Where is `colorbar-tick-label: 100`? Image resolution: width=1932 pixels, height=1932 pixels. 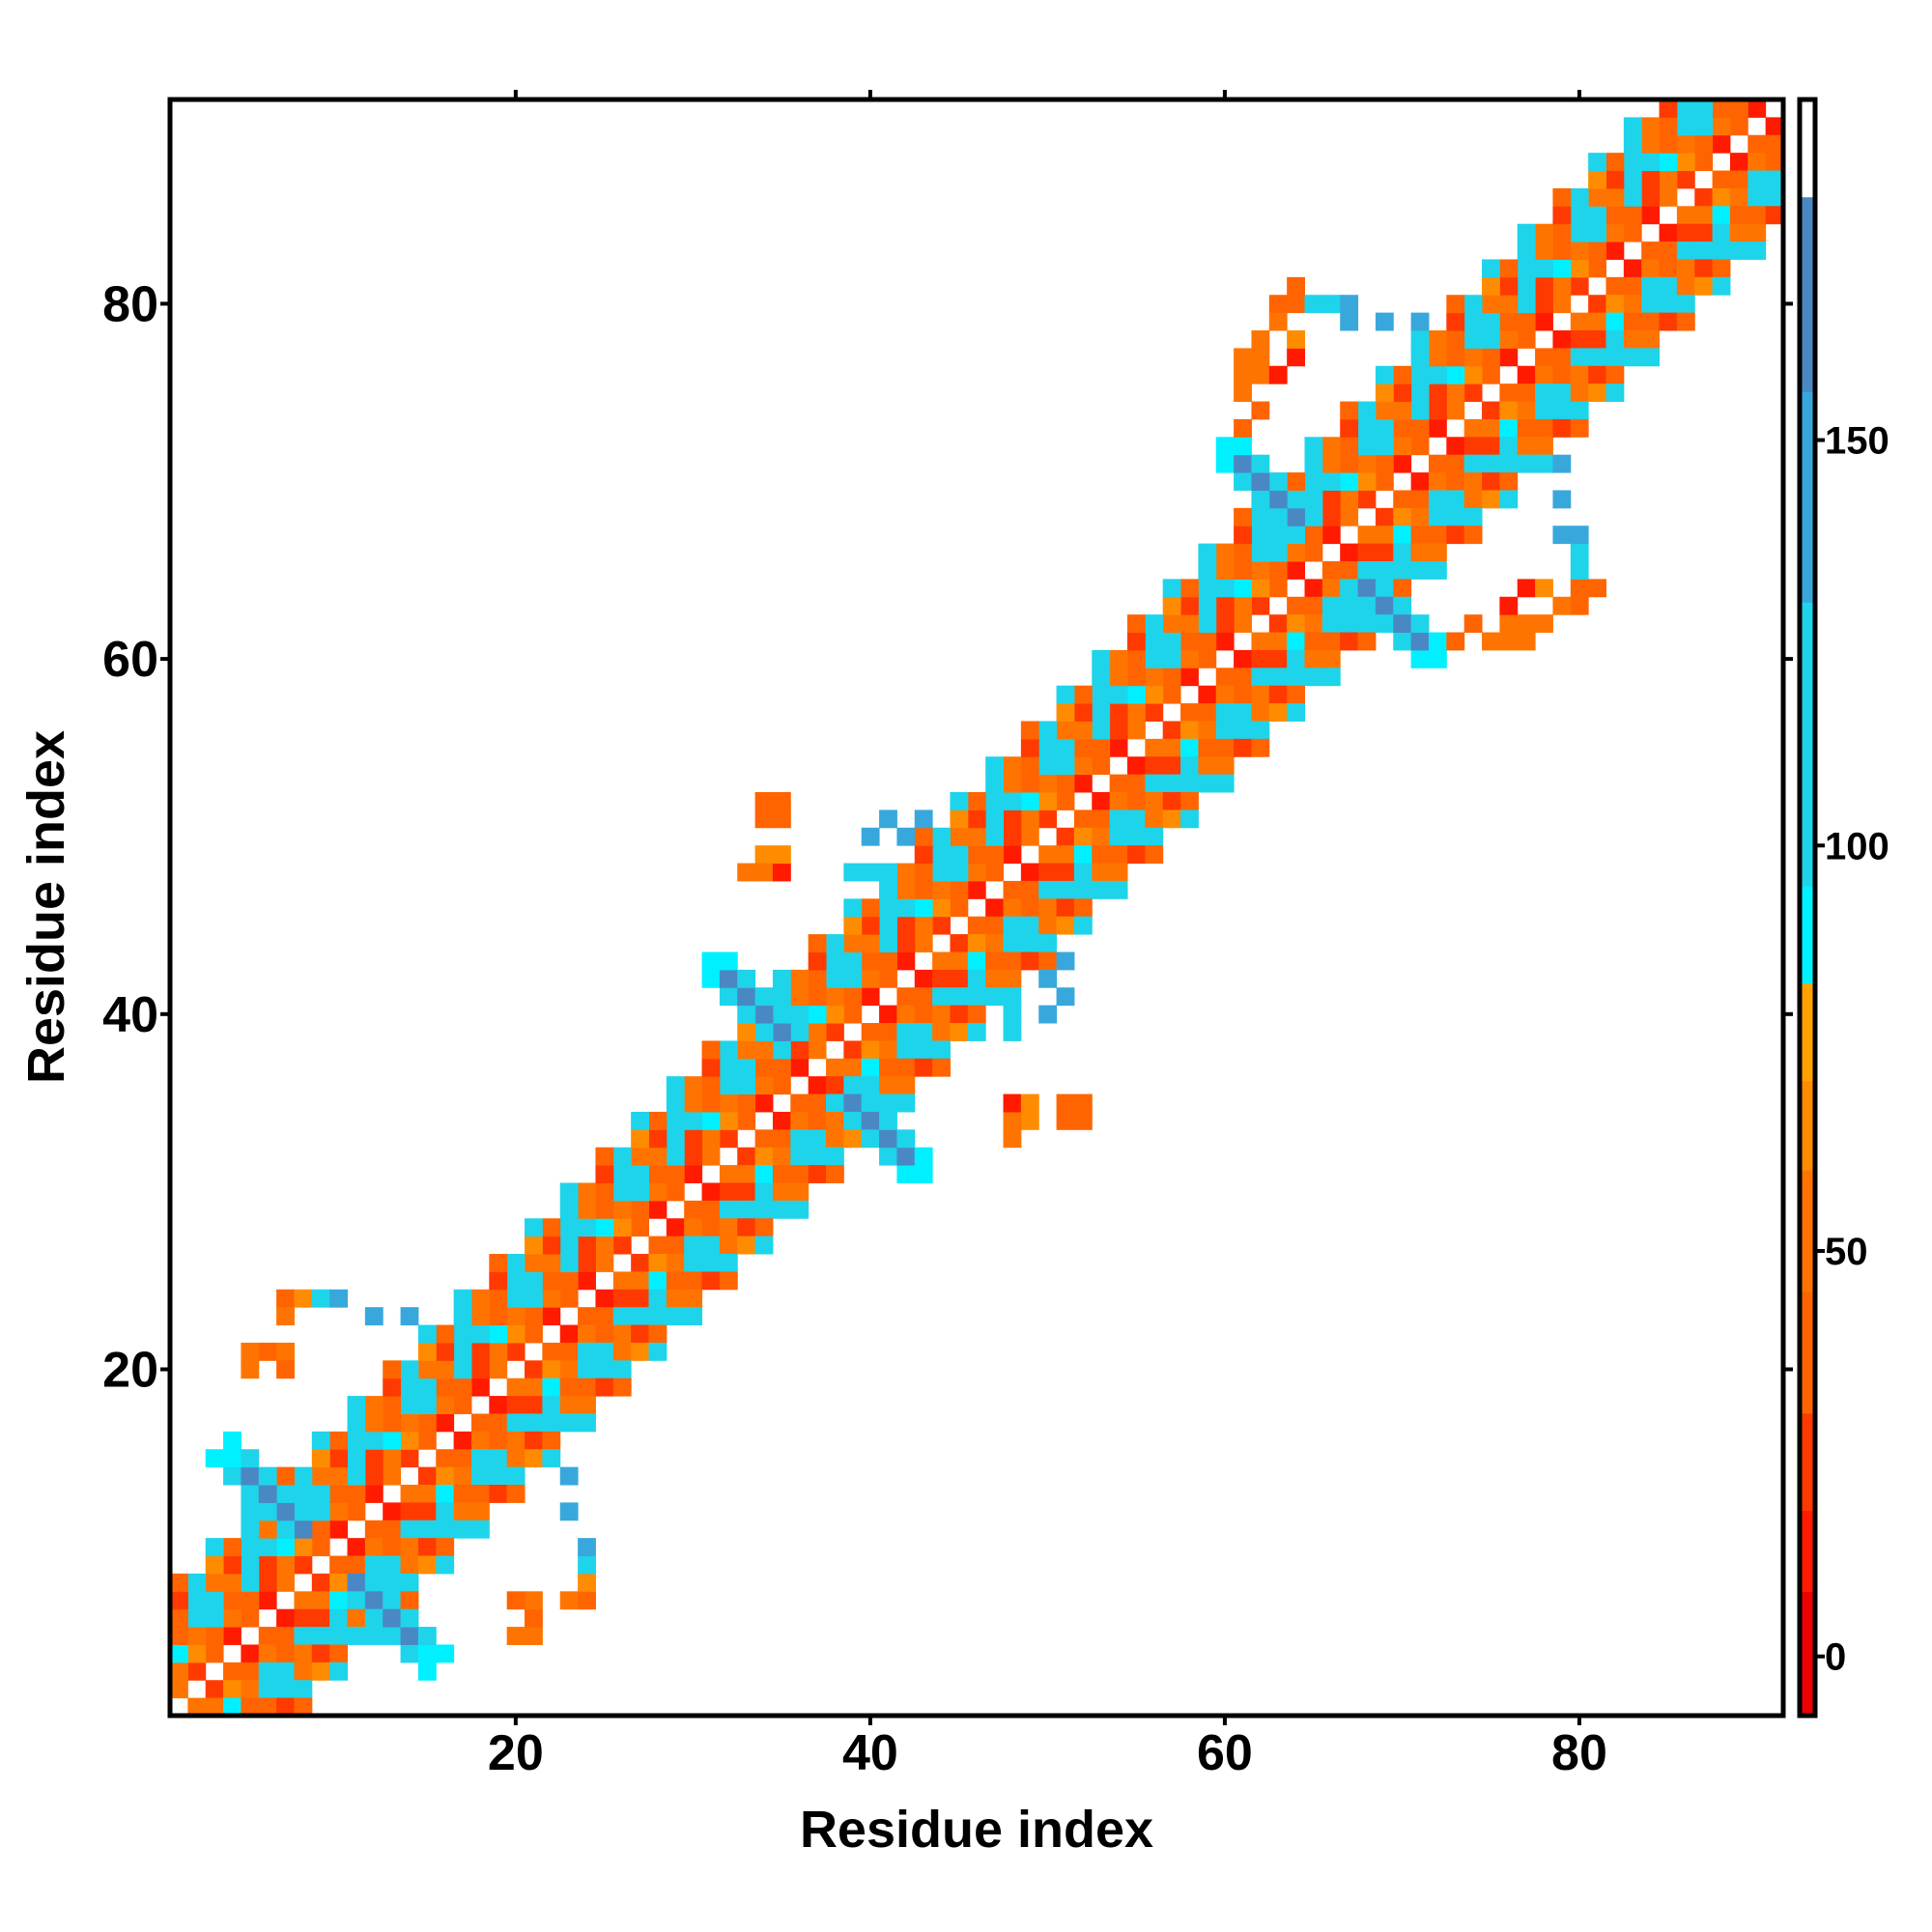
colorbar-tick-label: 100 is located at coordinates (1857, 846).